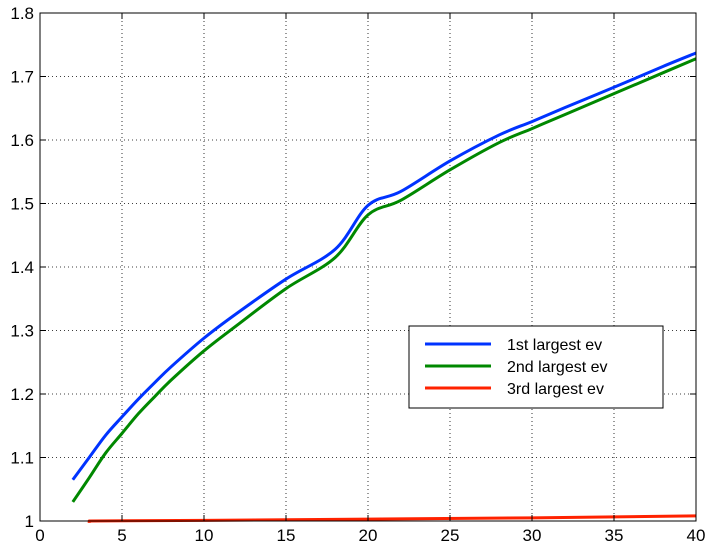 This screenshot has height=559, width=715. What do you see at coordinates (29, 521) in the screenshot?
I see `y-tick-label: 1` at bounding box center [29, 521].